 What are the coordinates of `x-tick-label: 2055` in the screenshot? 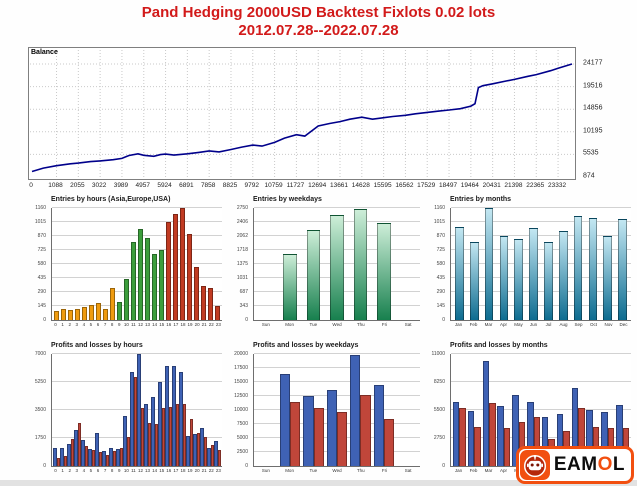 It's located at (77, 185).